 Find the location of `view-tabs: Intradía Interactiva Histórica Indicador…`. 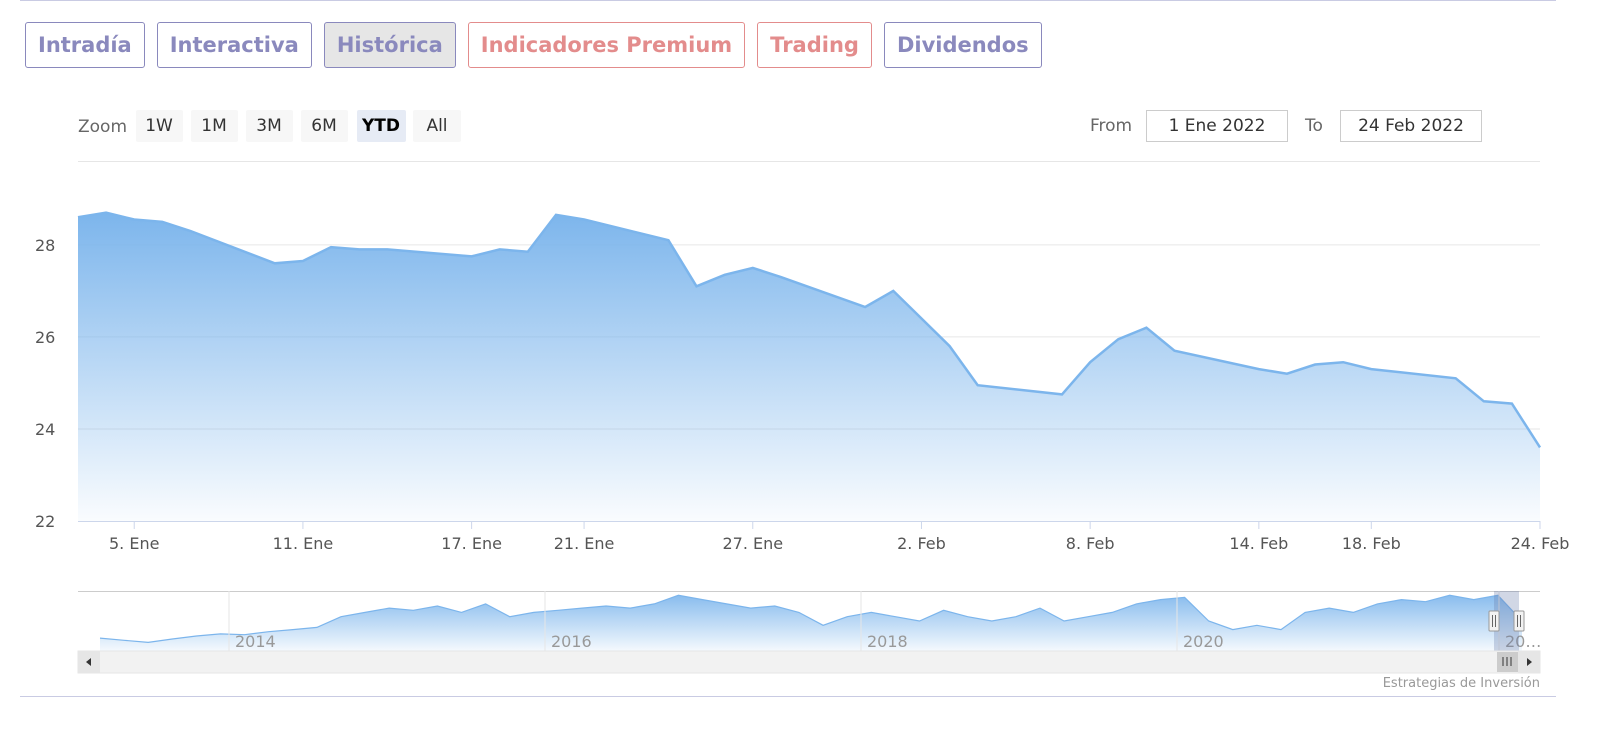

view-tabs: Intradía Interactiva Histórica Indicador… is located at coordinates (533, 45).